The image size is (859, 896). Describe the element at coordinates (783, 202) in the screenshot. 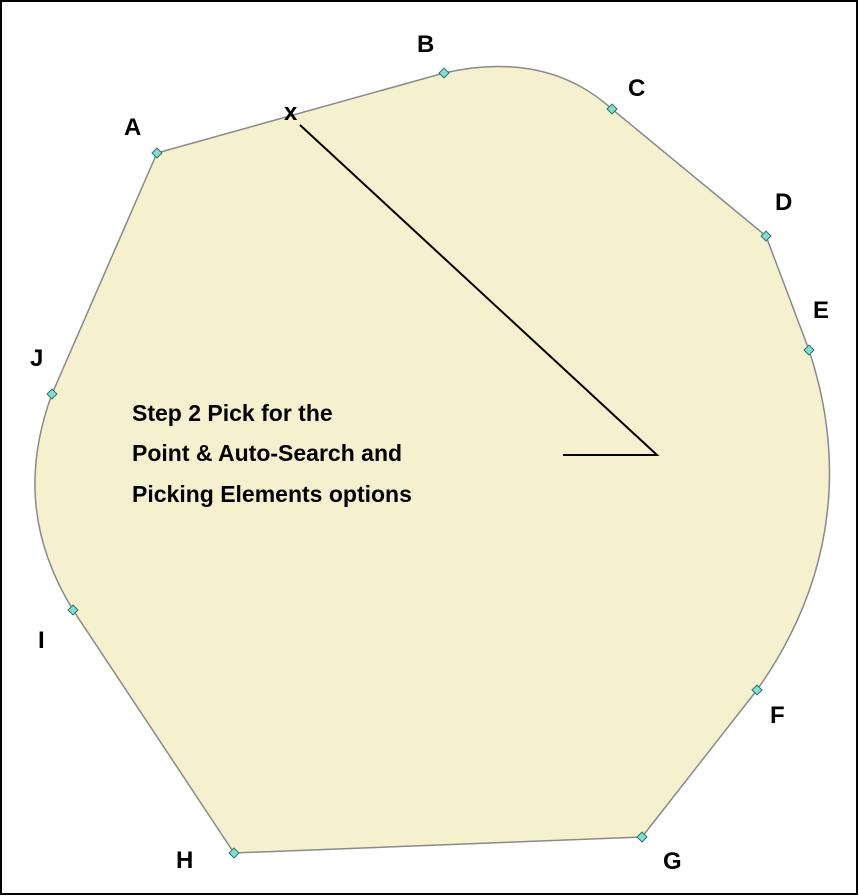

I see `vertex-label: D` at that location.